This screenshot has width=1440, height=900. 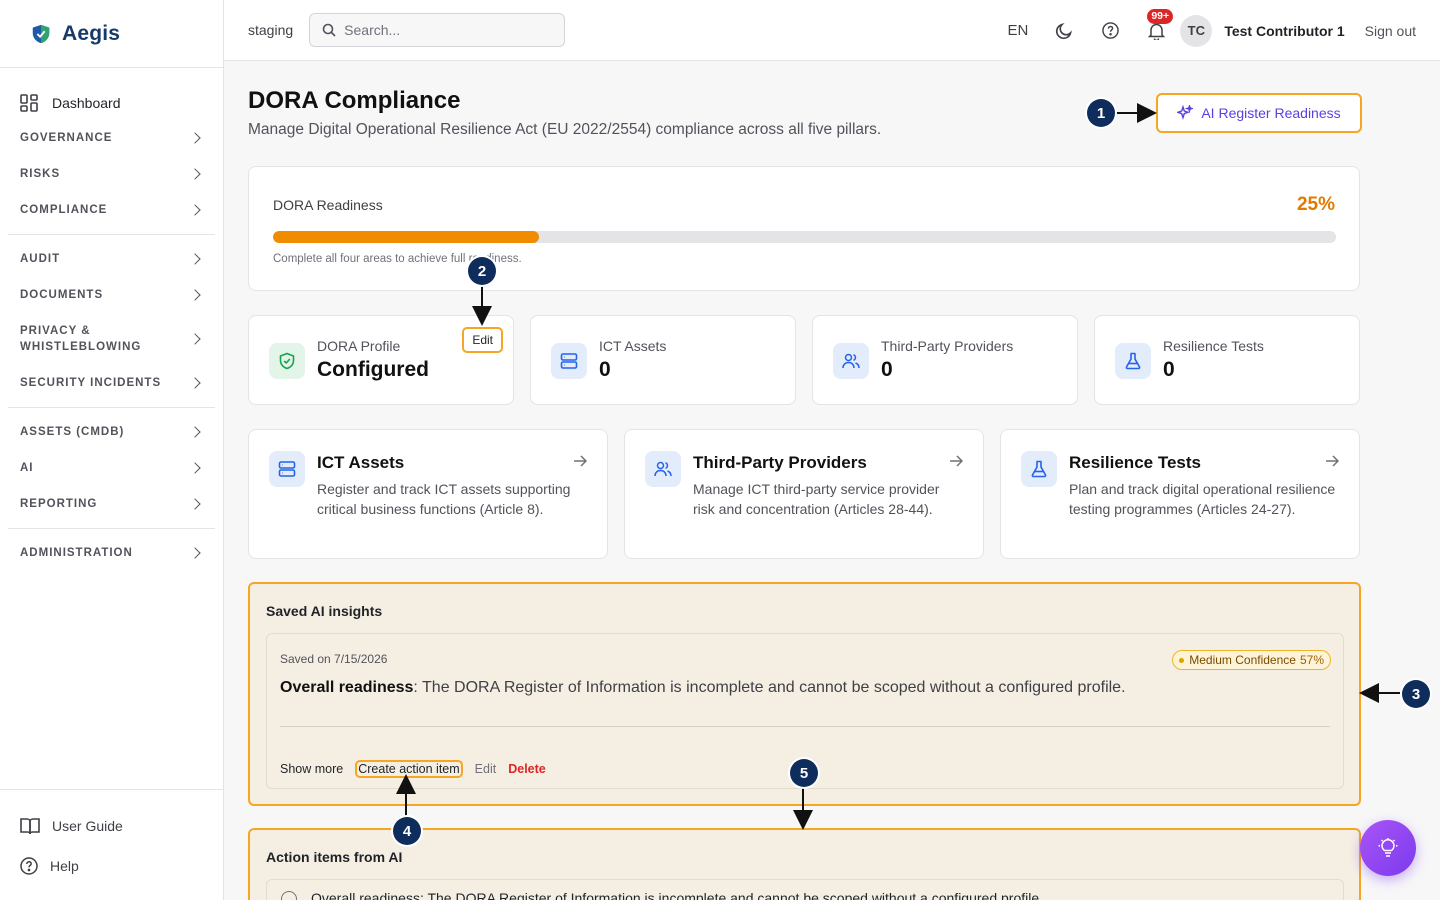 What do you see at coordinates (1018, 30) in the screenshot?
I see `language-switcher: EN` at bounding box center [1018, 30].